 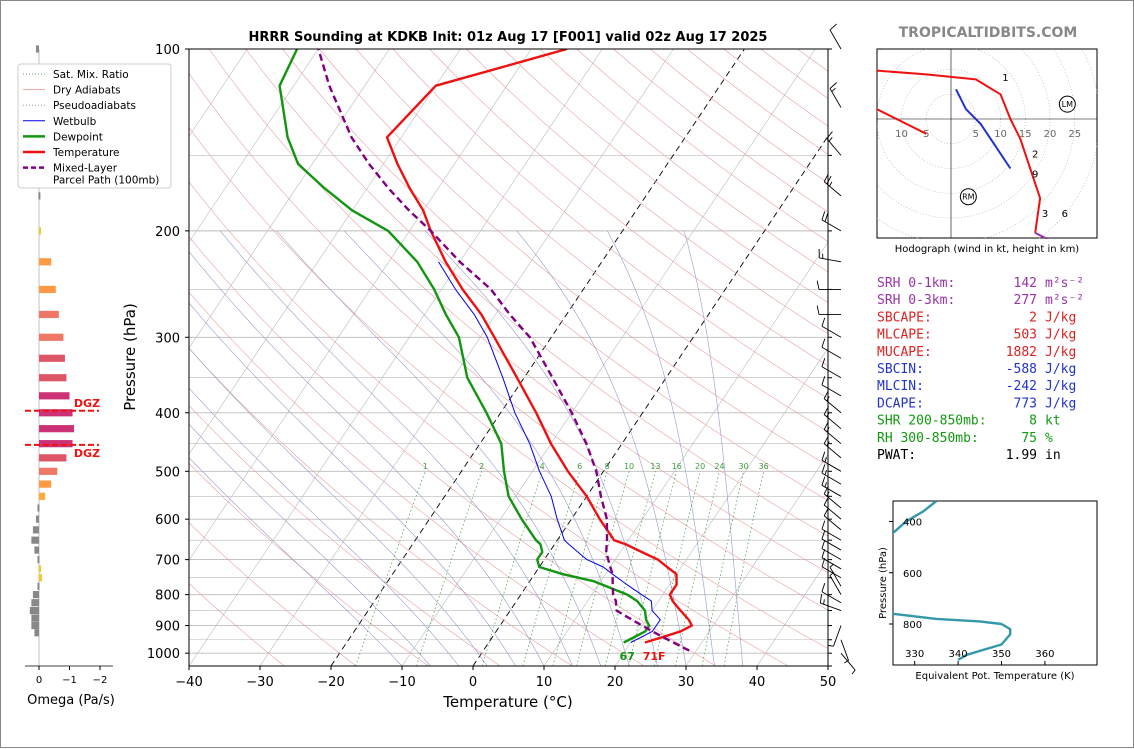 What do you see at coordinates (686, 682) in the screenshot?
I see `x-tick-label: 30` at bounding box center [686, 682].